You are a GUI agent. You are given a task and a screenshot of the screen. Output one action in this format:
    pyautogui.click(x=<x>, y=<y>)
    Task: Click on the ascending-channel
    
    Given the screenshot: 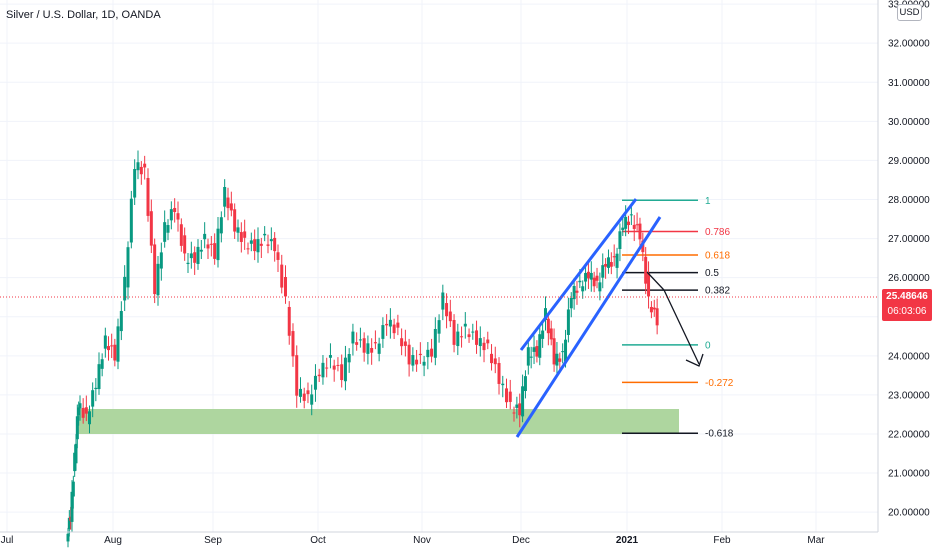 What is the action you would take?
    pyautogui.click(x=588, y=318)
    